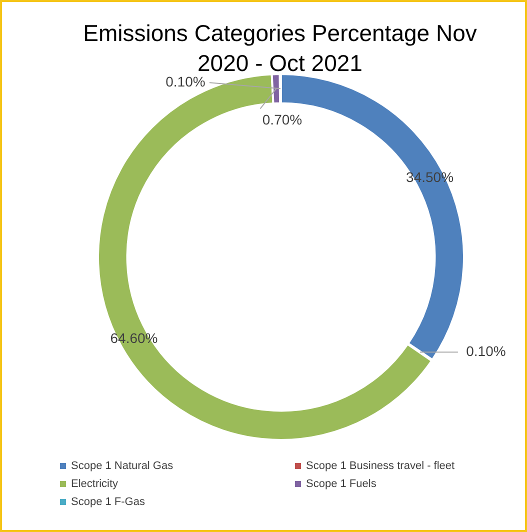 The height and width of the screenshot is (532, 527). What do you see at coordinates (380, 466) in the screenshot?
I see `legend-label: Scope 1 Business travel - fleet` at bounding box center [380, 466].